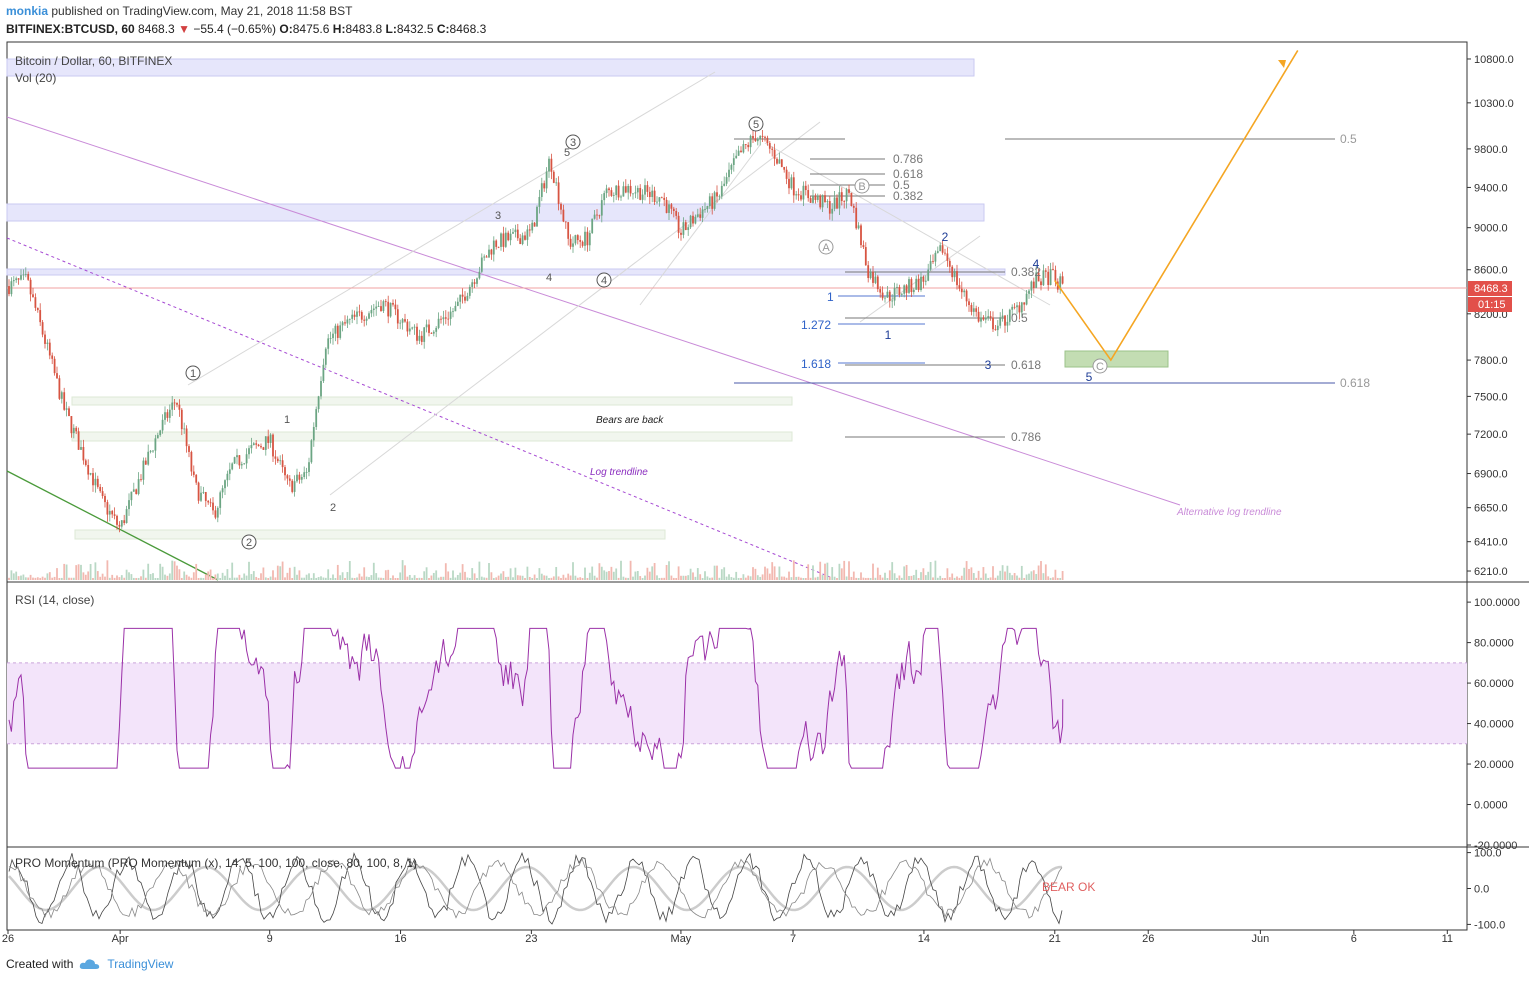 This screenshot has height=982, width=1531. I want to click on volume-pane-title: Vol (20), so click(35, 78).